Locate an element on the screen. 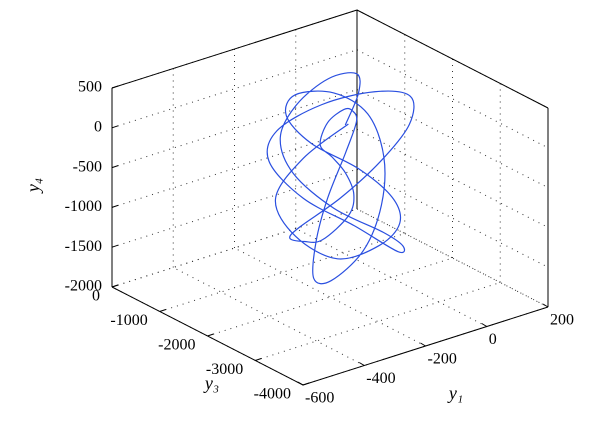 The width and height of the screenshot is (600, 429). z-axis-label: y₄ is located at coordinates (33, 186).